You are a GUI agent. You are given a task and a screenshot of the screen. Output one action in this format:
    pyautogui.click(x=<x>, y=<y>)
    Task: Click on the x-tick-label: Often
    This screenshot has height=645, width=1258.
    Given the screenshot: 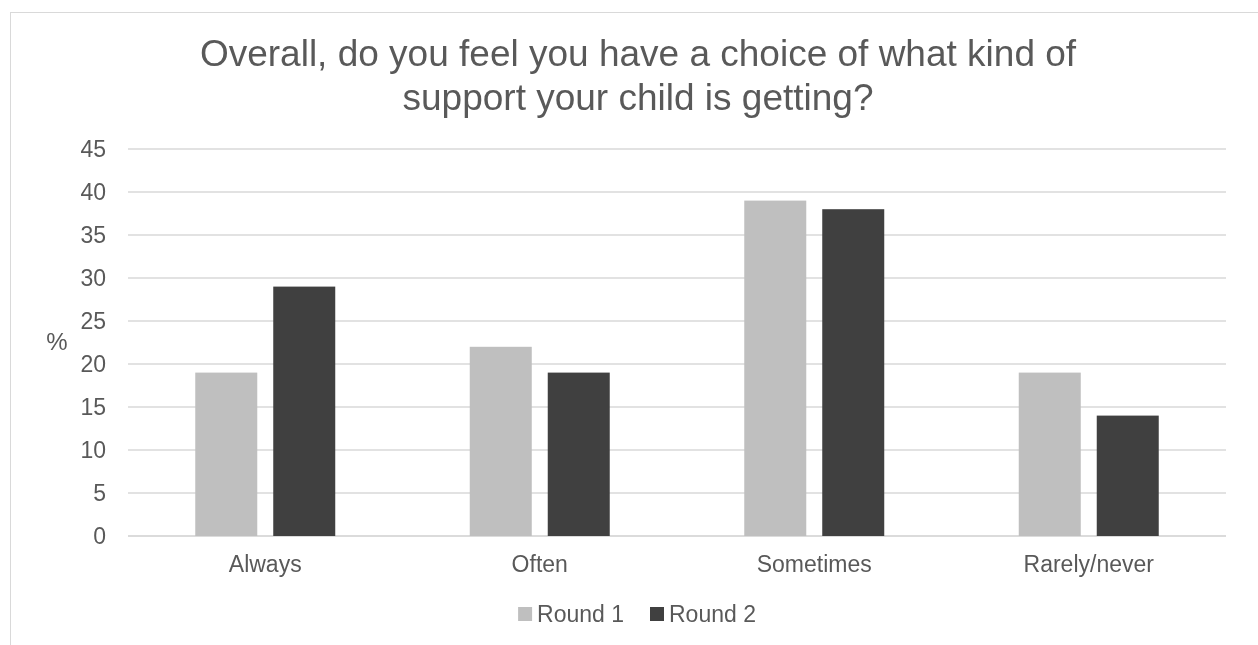 What is the action you would take?
    pyautogui.click(x=539, y=564)
    